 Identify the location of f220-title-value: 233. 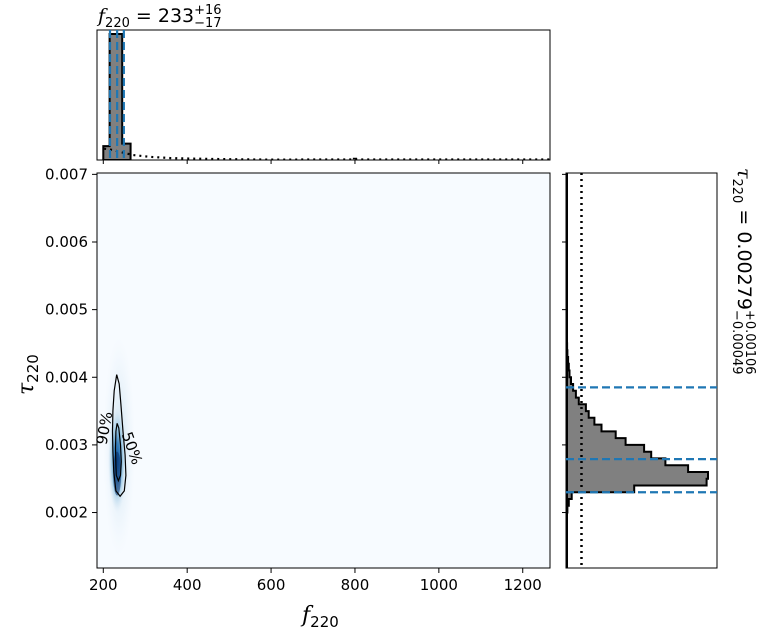
(176, 16).